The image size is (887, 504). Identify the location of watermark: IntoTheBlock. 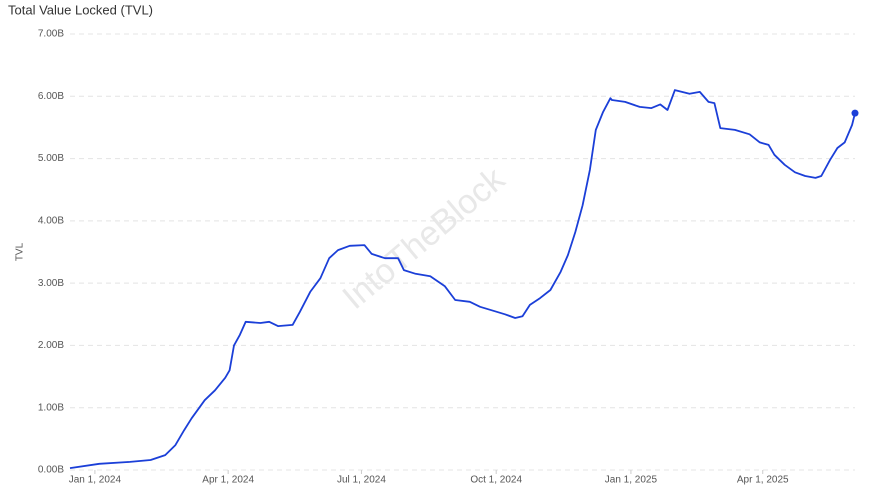
(423, 237).